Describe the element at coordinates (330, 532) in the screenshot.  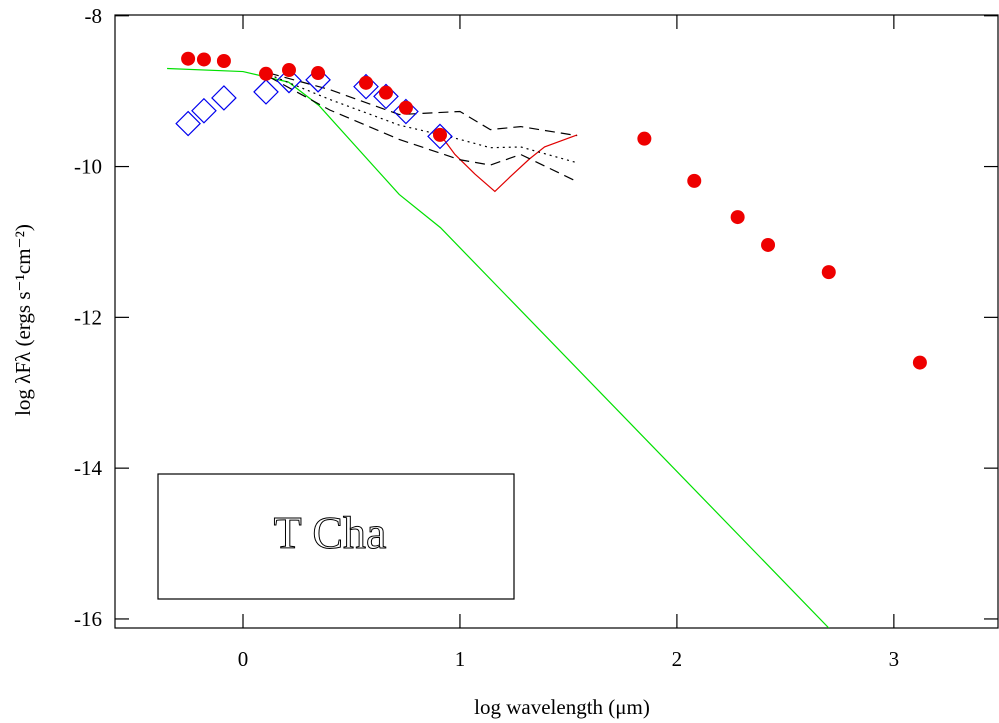
I see `annotation: T Cha` at that location.